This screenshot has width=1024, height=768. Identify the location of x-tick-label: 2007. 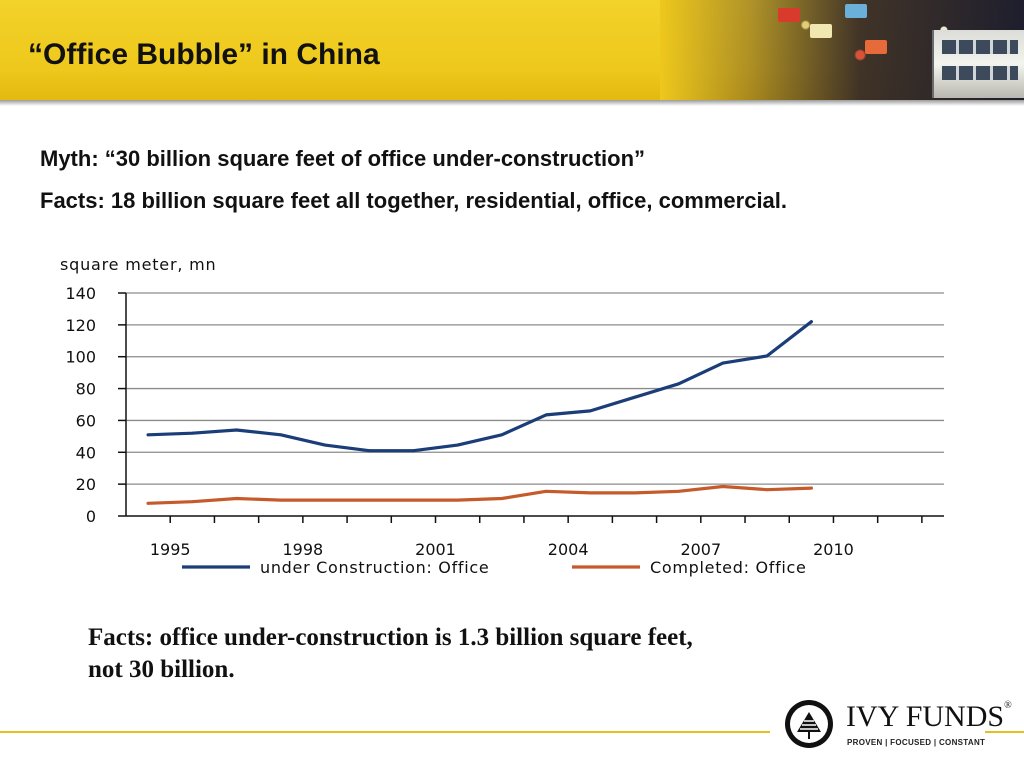
(700, 549).